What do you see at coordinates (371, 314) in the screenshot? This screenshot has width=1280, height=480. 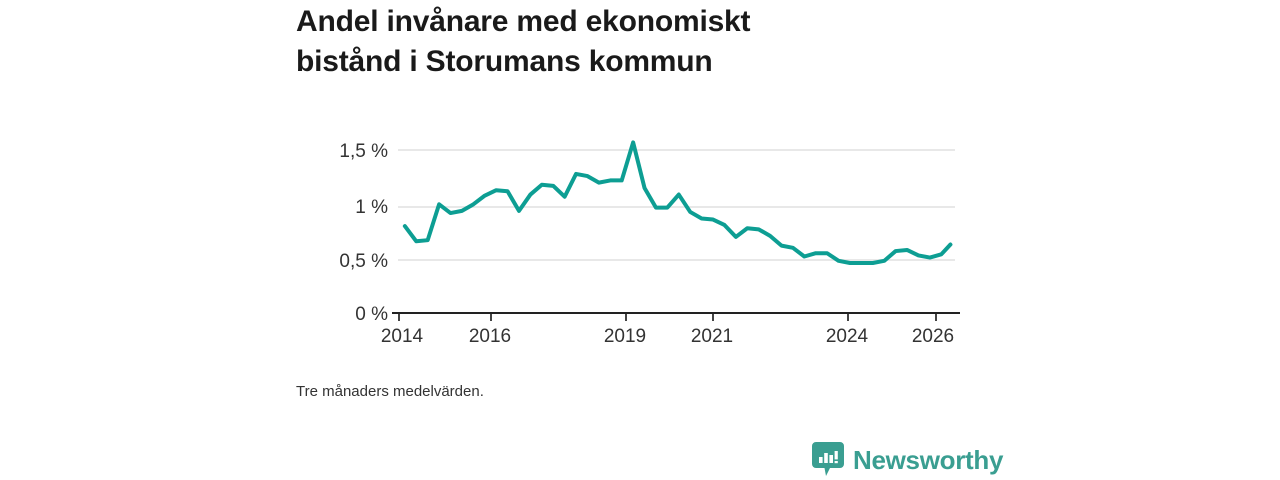 I see `y-tick-label-0: 0 %` at bounding box center [371, 314].